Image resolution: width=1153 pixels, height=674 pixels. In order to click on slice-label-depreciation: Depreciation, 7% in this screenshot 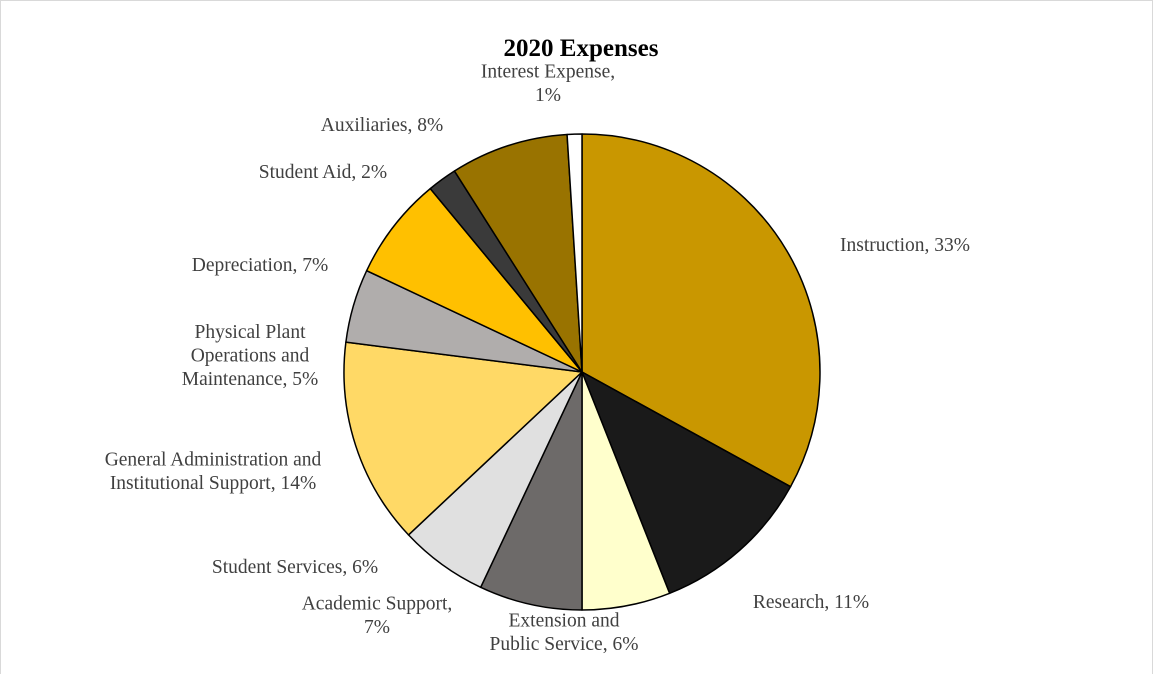, I will do `click(260, 265)`.